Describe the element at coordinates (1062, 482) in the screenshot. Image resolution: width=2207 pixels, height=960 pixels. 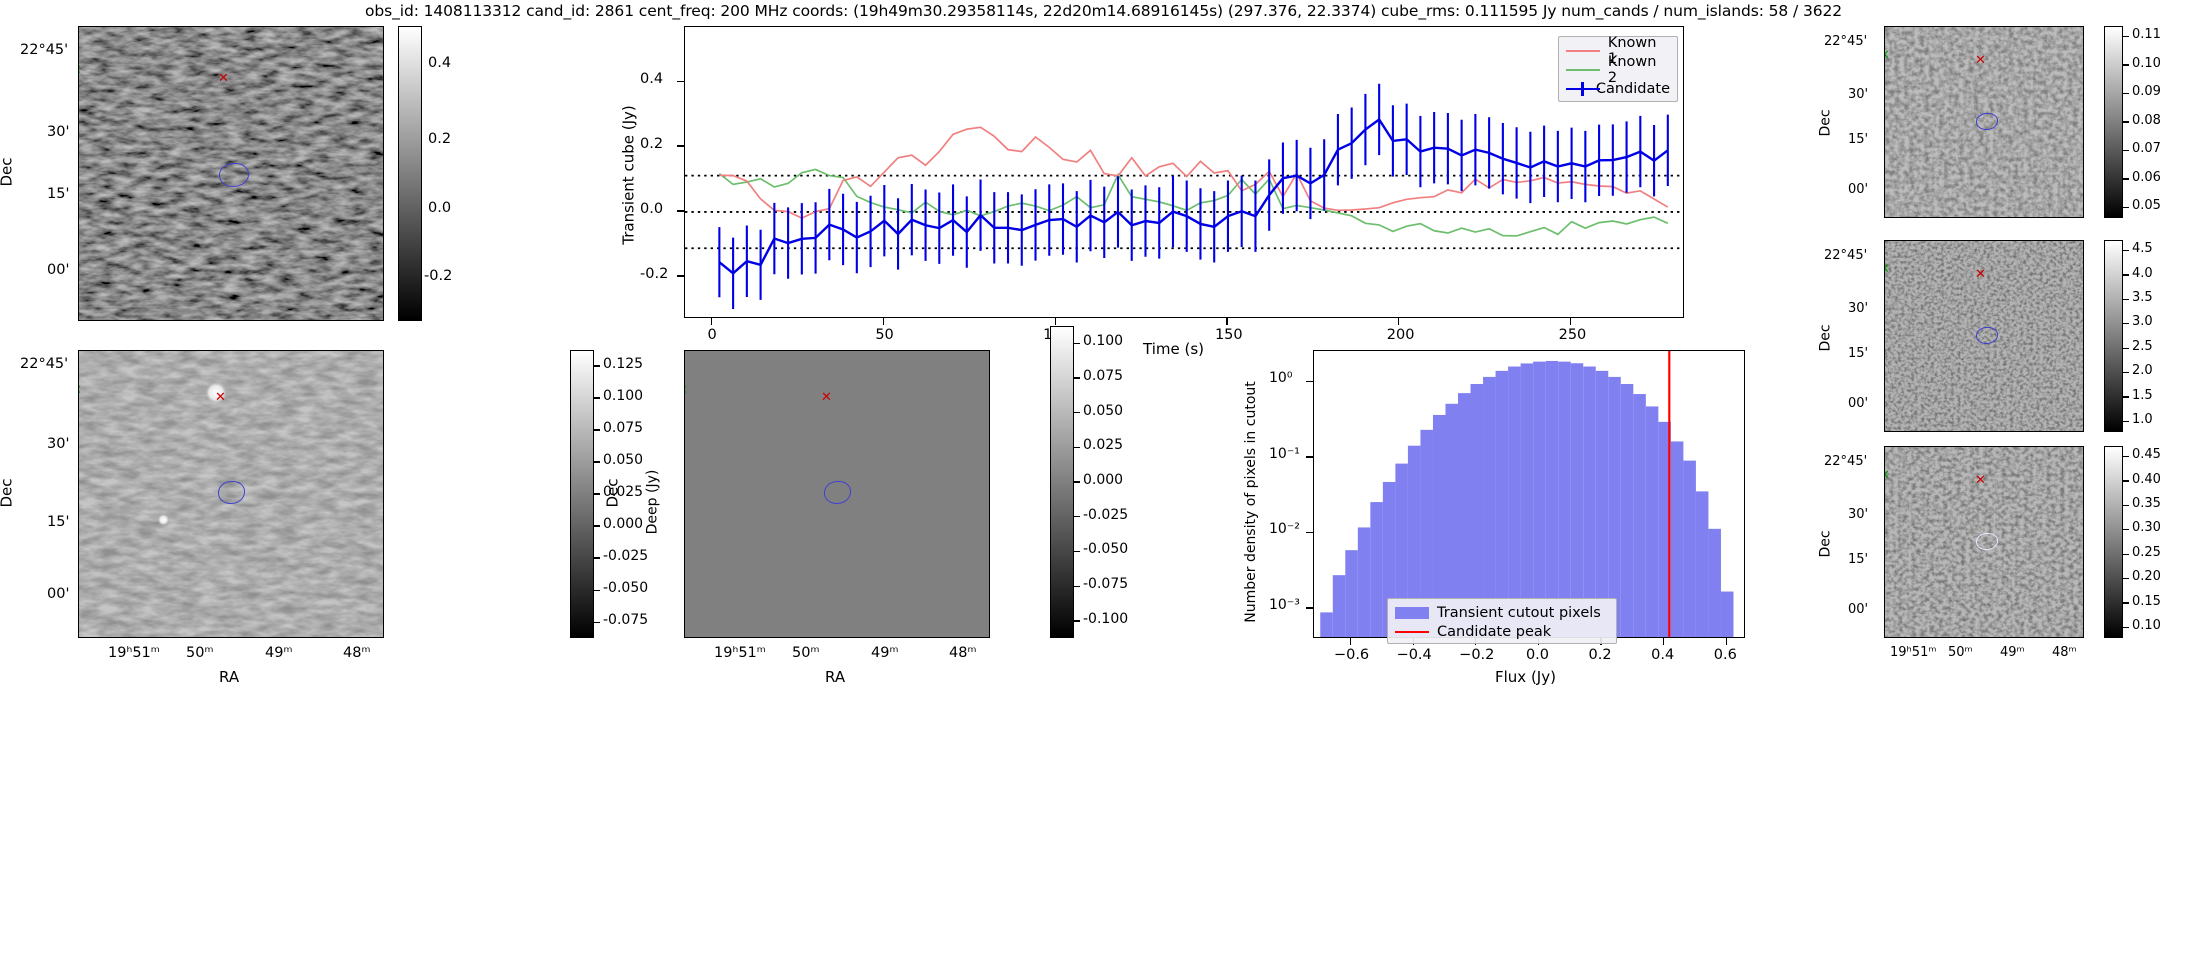
I see `flat-colorbar` at that location.